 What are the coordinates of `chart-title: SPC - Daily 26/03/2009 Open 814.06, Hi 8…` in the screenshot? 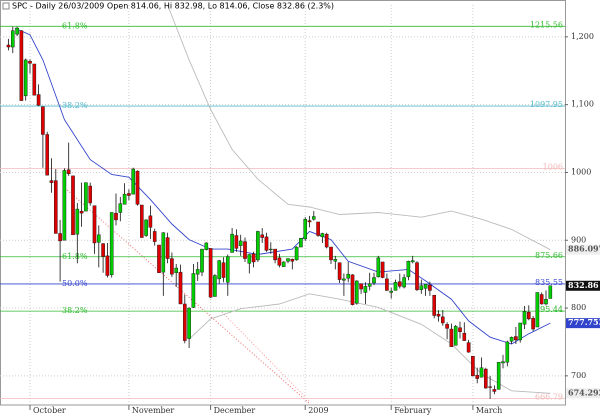 It's located at (173, 6).